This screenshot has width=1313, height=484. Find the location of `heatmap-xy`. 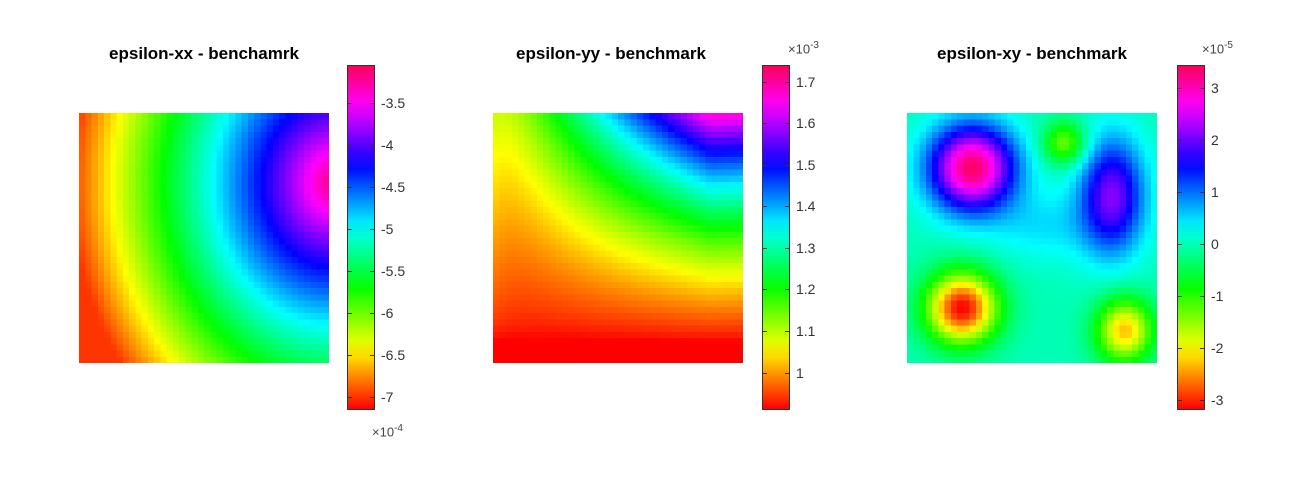

heatmap-xy is located at coordinates (1032, 238).